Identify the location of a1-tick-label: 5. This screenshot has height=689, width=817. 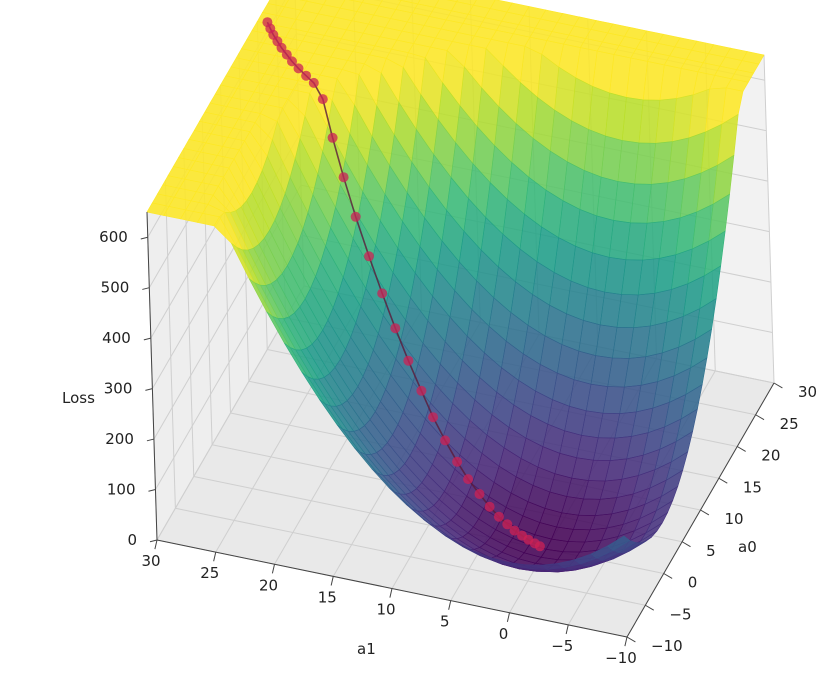
(445, 622).